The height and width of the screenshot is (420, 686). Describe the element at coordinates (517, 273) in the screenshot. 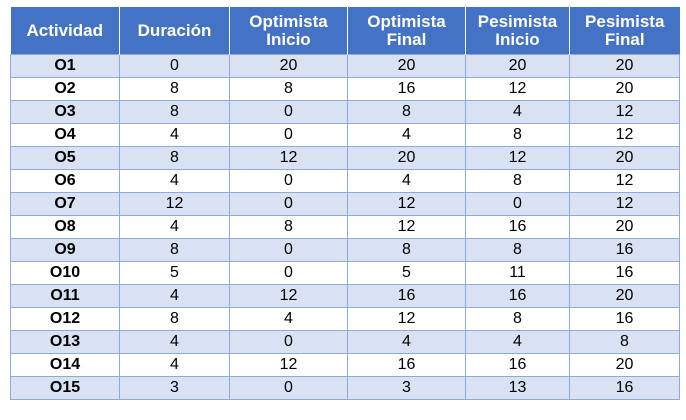

I see `value-cell: 11` at that location.